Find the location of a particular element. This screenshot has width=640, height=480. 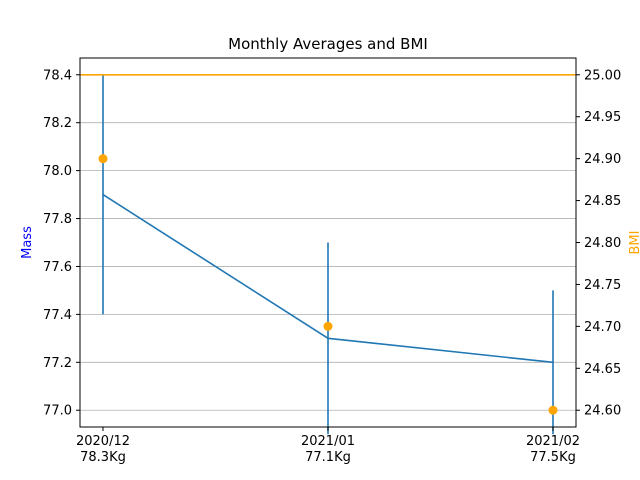

y-tick-label: 77.0 is located at coordinates (57, 411).